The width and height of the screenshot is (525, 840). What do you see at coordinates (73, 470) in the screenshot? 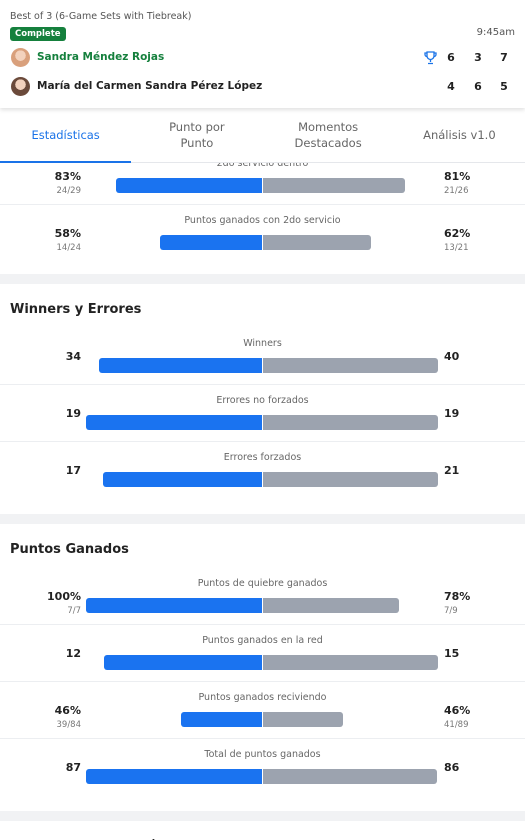
I see `stat-value: 17` at bounding box center [73, 470].